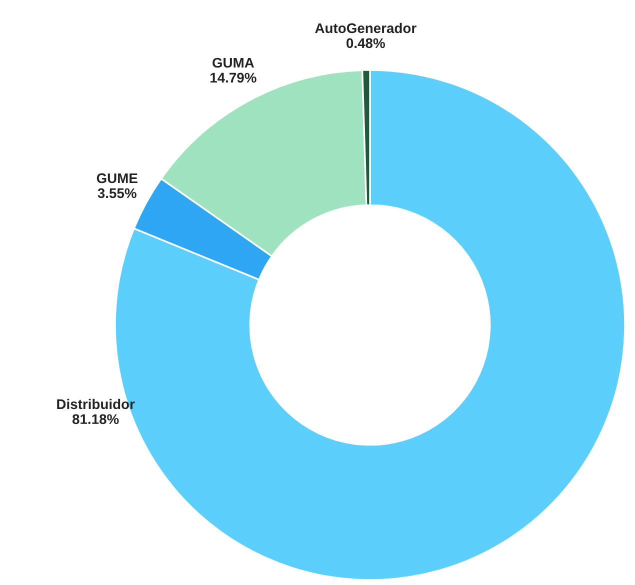  What do you see at coordinates (365, 43) in the screenshot?
I see `data-label: 0.48%` at bounding box center [365, 43].